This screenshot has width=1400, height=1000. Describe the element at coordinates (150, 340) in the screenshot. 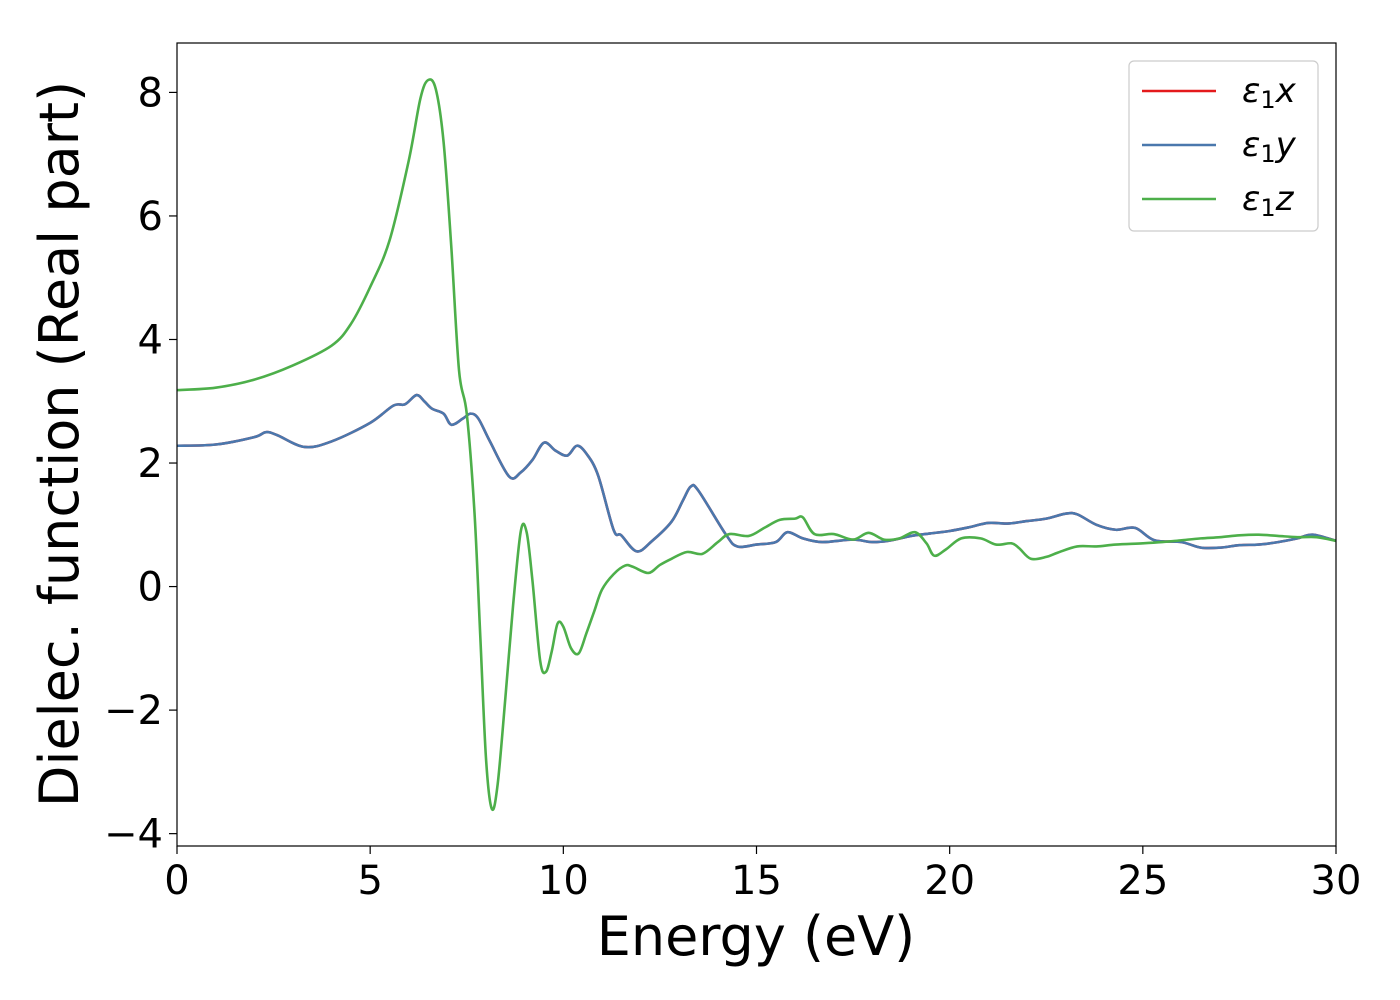

I see `y-tick-label: 4` at that location.